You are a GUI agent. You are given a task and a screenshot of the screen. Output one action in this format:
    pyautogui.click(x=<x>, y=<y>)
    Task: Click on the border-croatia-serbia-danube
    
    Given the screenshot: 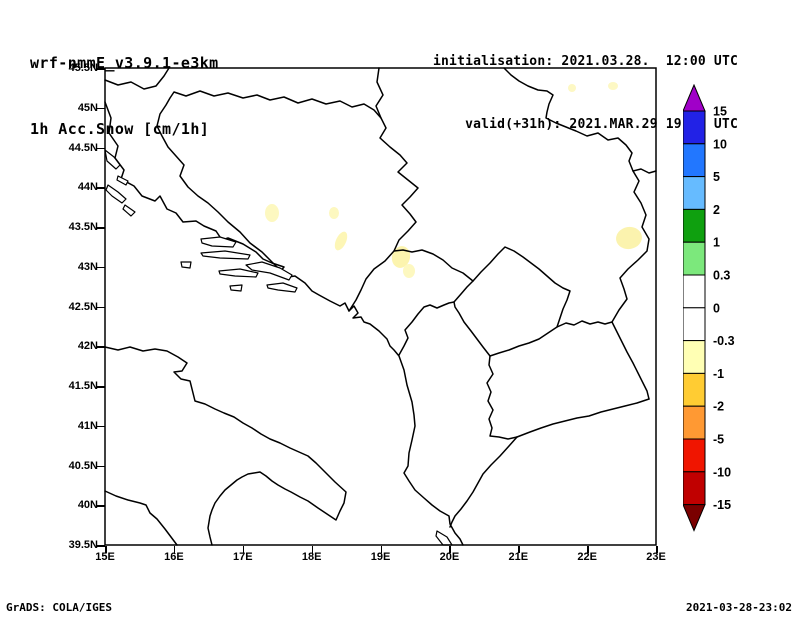 What is the action you would take?
    pyautogui.click(x=379, y=93)
    